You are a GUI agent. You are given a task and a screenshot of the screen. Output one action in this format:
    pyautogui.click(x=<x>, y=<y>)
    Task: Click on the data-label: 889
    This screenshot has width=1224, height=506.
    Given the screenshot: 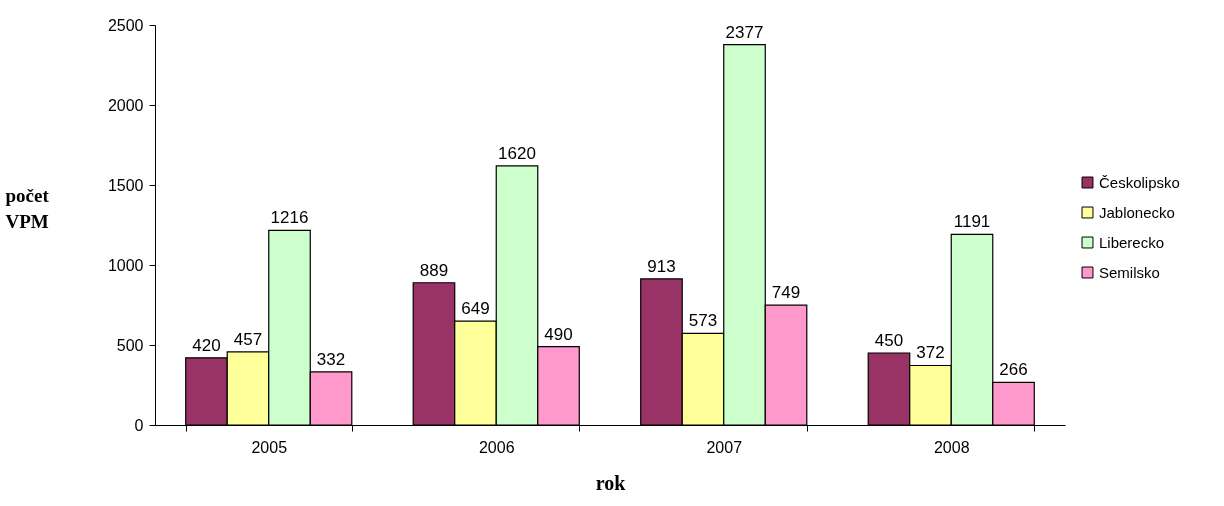 What is the action you would take?
    pyautogui.click(x=434, y=270)
    